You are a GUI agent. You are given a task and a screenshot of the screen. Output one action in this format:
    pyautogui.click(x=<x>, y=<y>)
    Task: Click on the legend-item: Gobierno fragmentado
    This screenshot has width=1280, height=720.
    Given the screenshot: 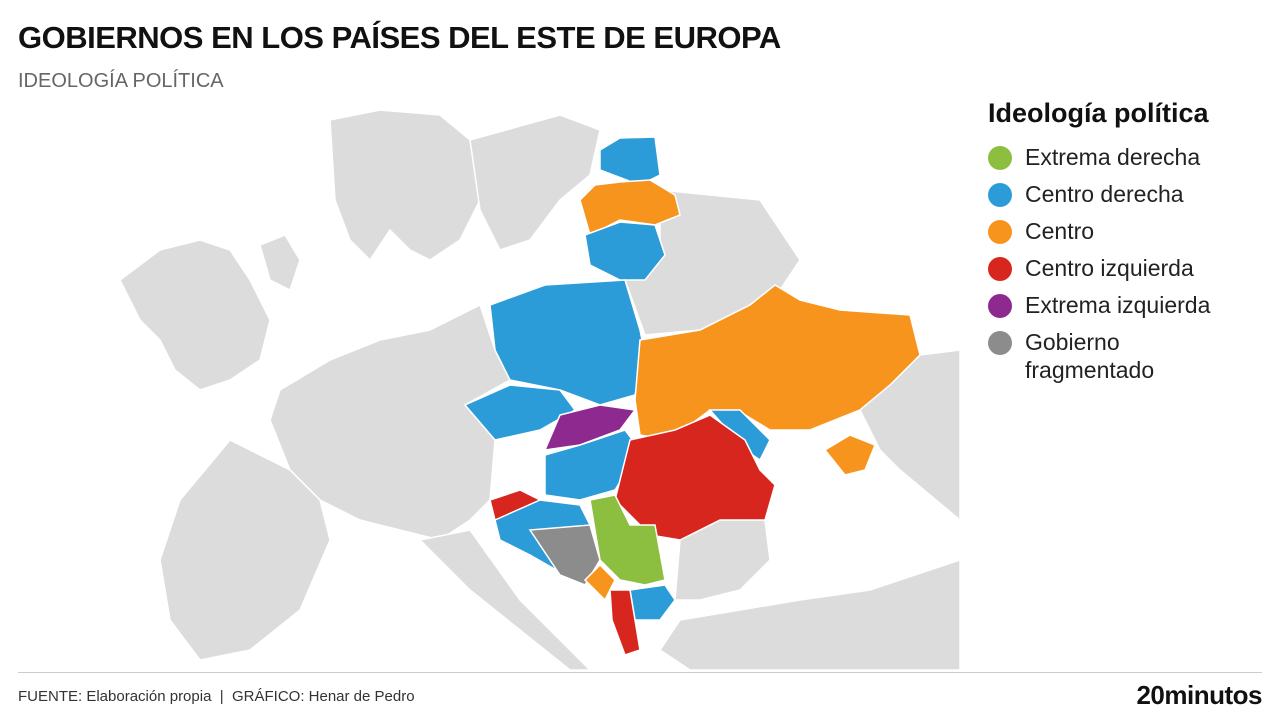 What is the action you would take?
    pyautogui.click(x=1128, y=356)
    